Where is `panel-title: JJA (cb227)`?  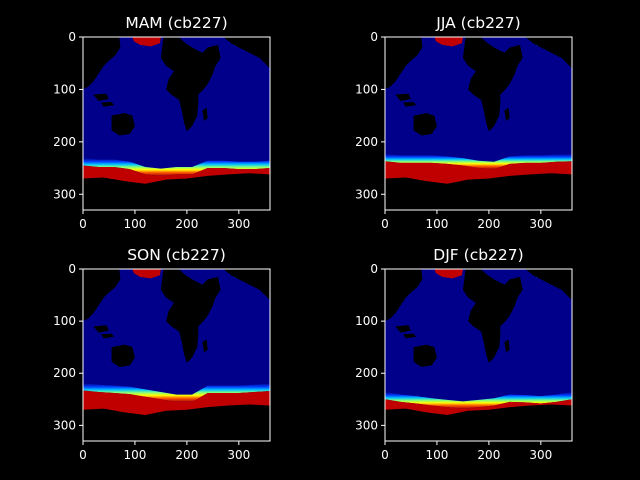
panel-title: JJA (cb227) is located at coordinates (477, 23).